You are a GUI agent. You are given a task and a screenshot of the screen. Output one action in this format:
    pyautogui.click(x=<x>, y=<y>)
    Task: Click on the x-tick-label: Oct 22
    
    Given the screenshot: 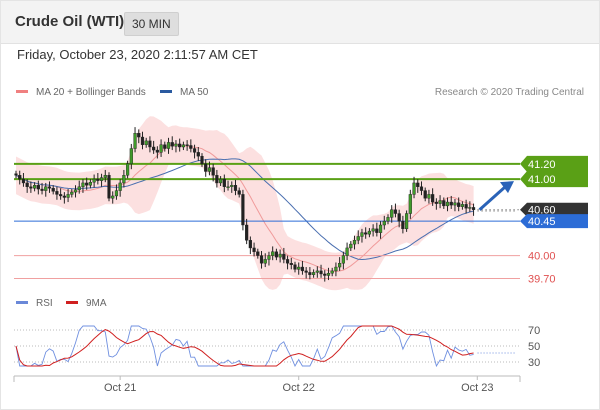 What is the action you would take?
    pyautogui.click(x=299, y=388)
    